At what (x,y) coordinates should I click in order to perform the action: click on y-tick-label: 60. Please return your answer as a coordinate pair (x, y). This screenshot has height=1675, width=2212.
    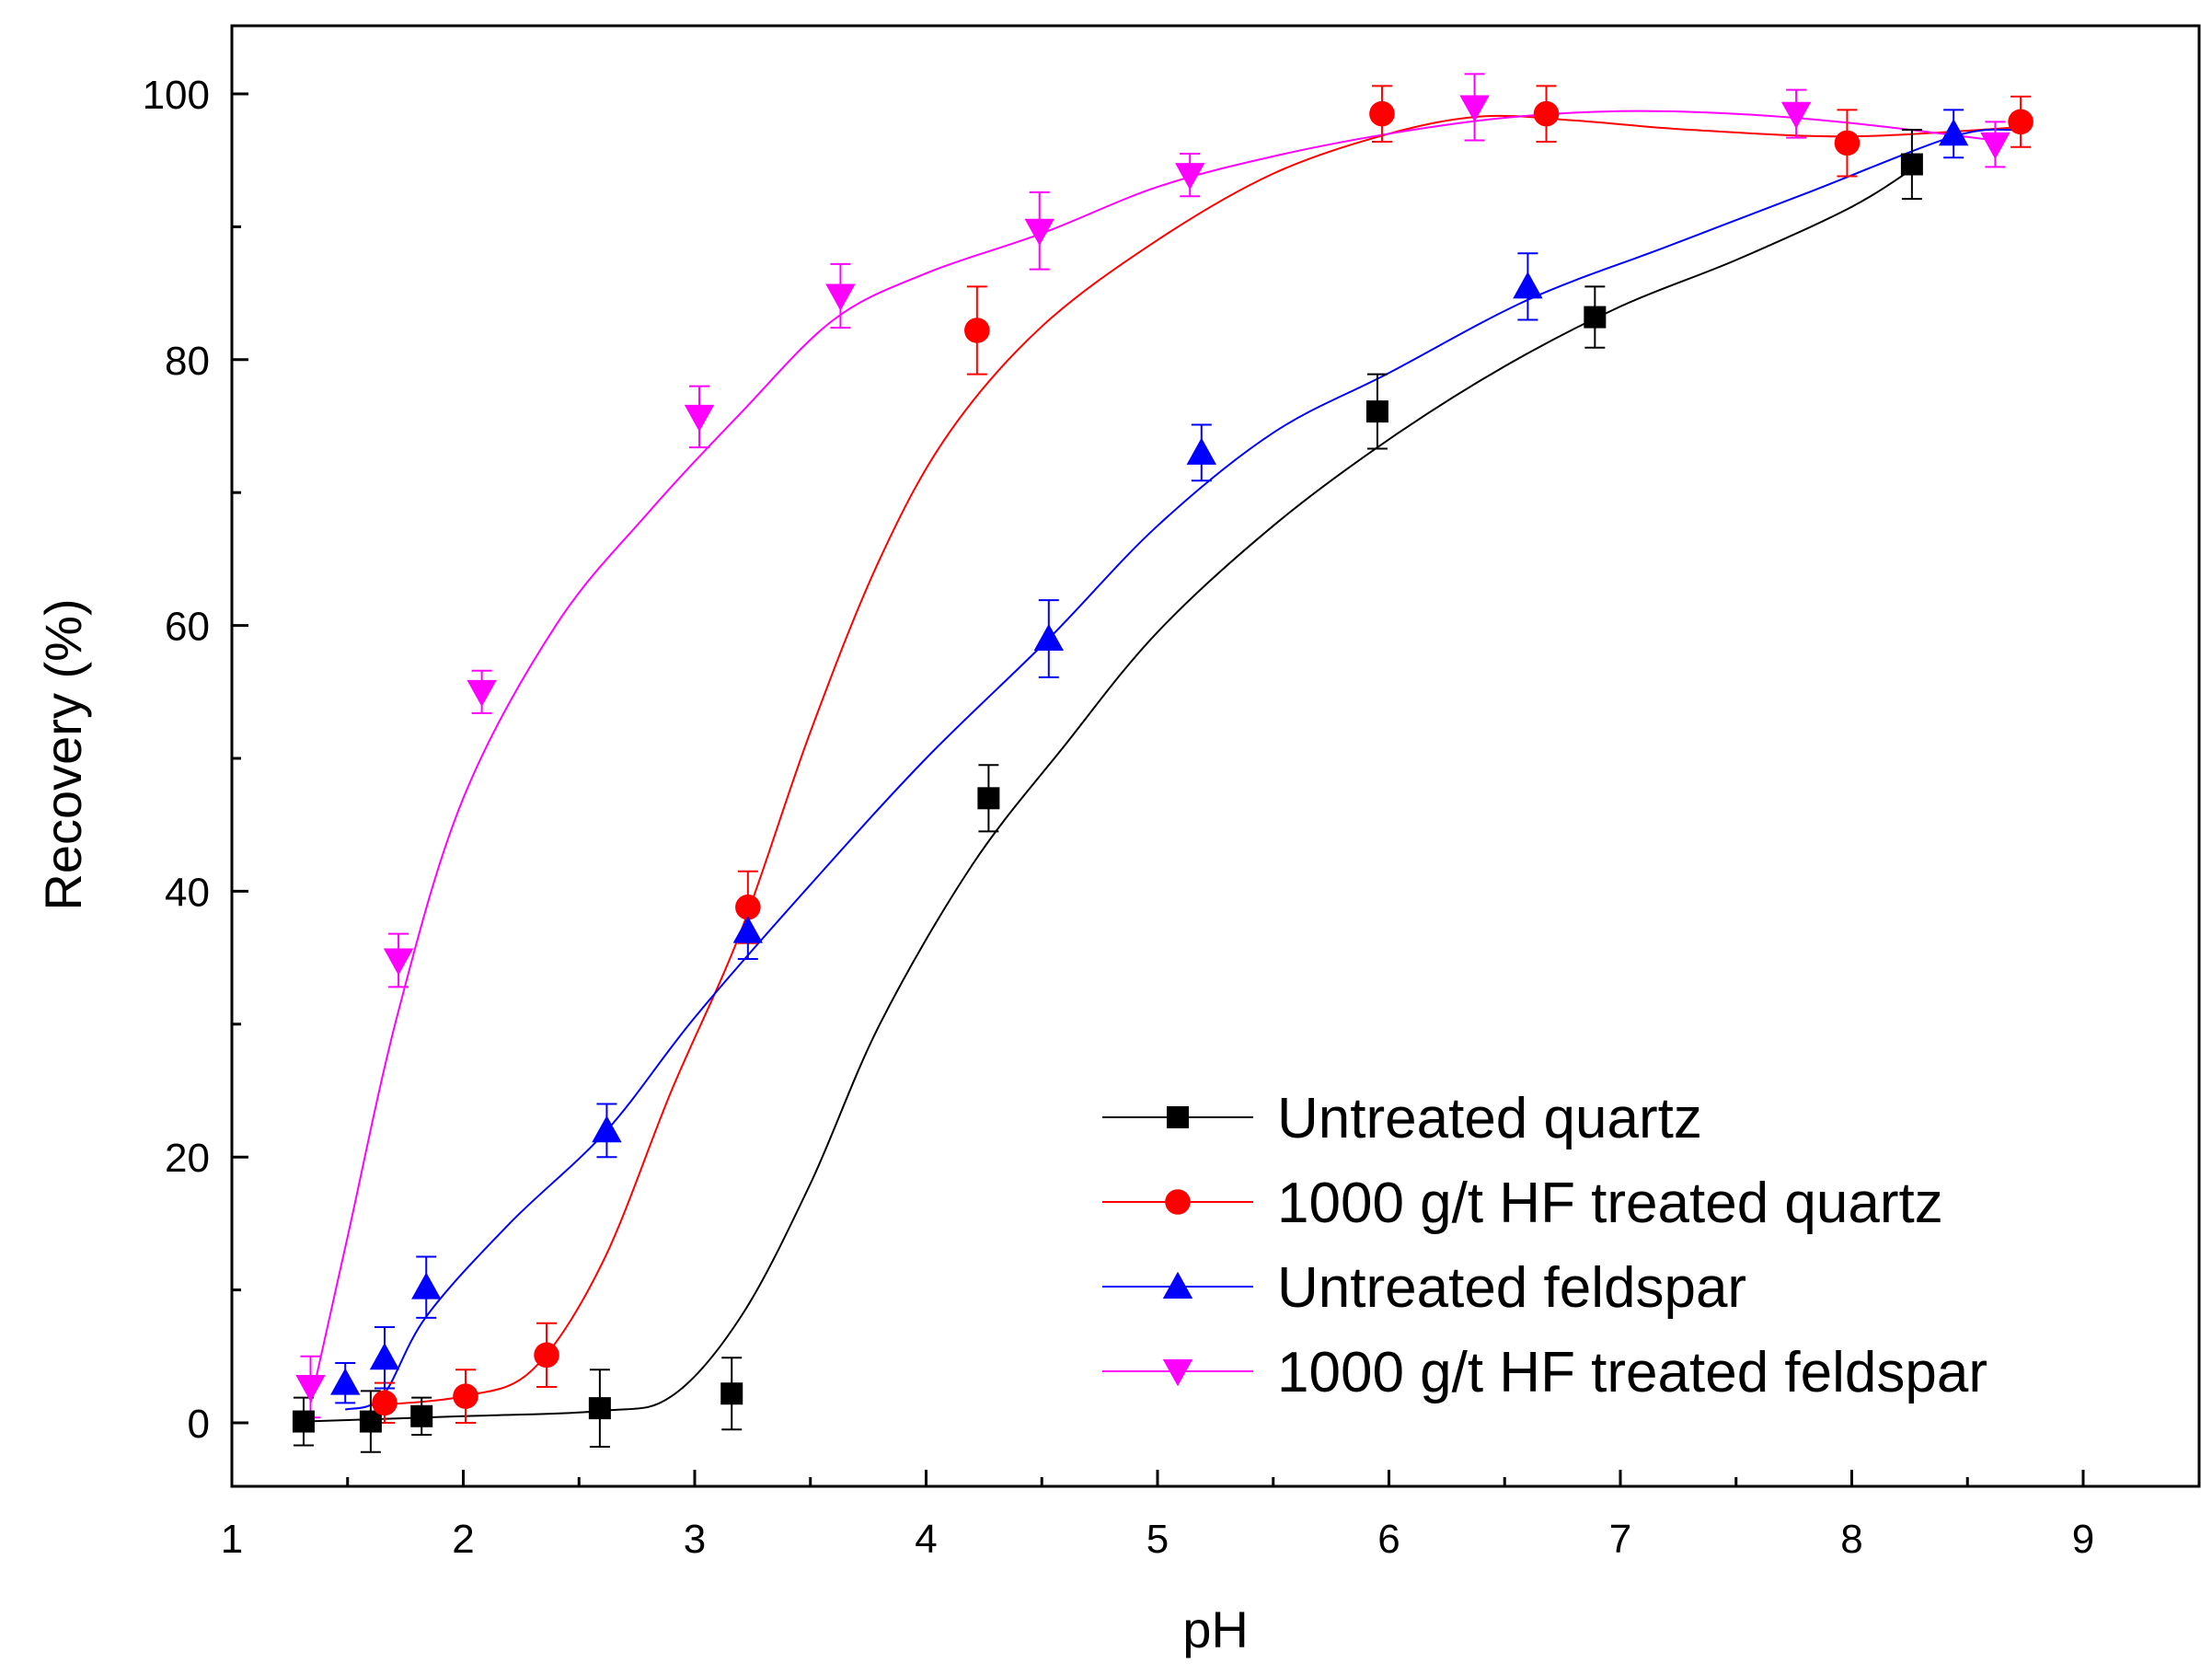
    Looking at the image, I should click on (187, 627).